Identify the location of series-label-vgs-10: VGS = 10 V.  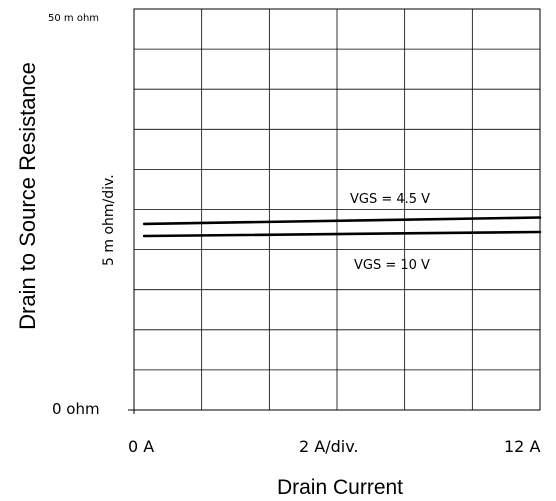
(392, 265).